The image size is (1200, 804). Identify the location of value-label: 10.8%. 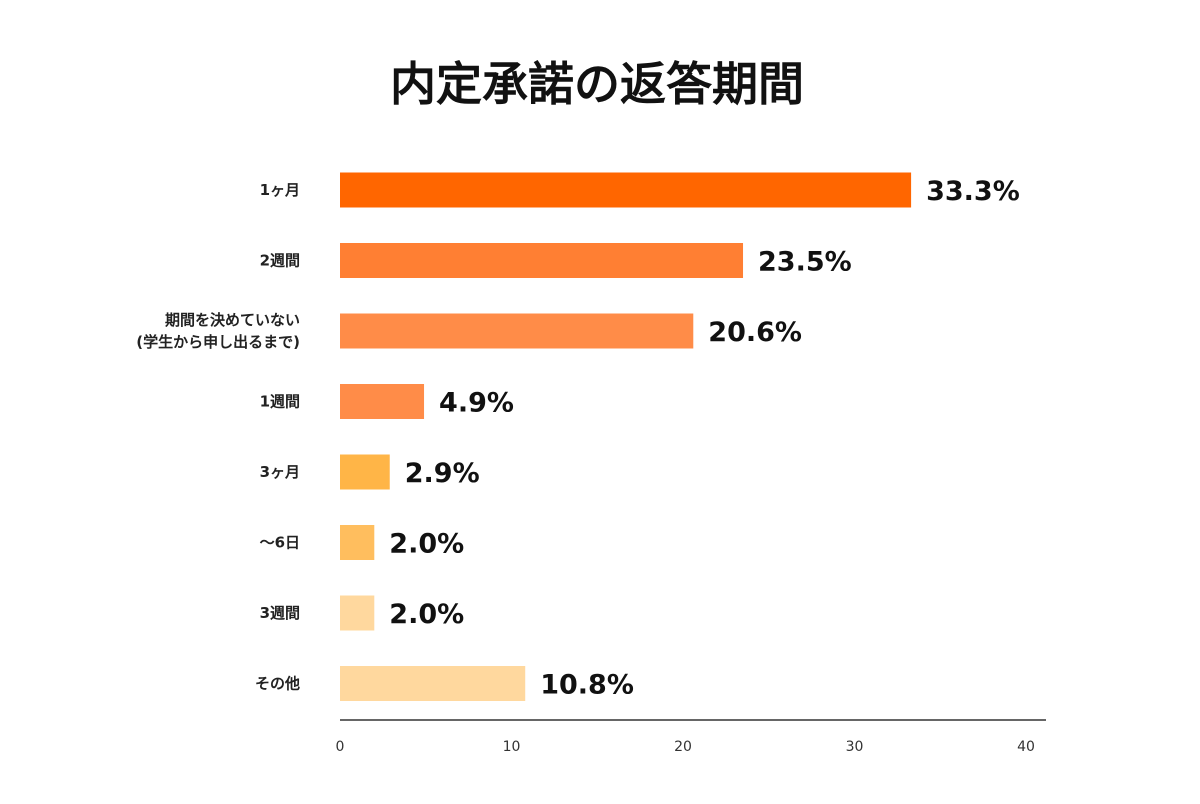
(587, 685).